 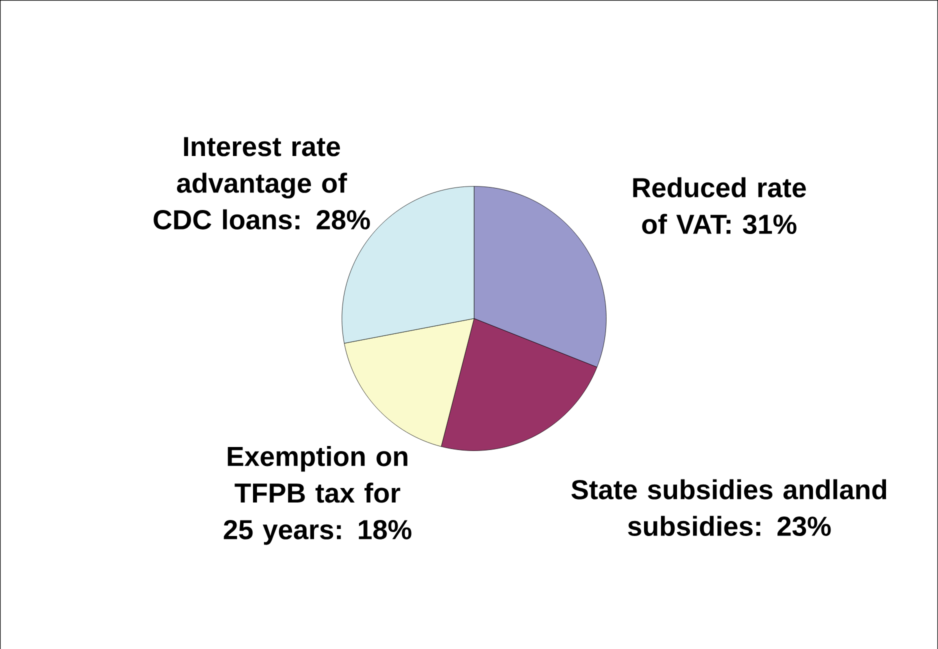 I want to click on slice-label: Interest rate advantage of CDC loans: 28%, so click(x=262, y=183).